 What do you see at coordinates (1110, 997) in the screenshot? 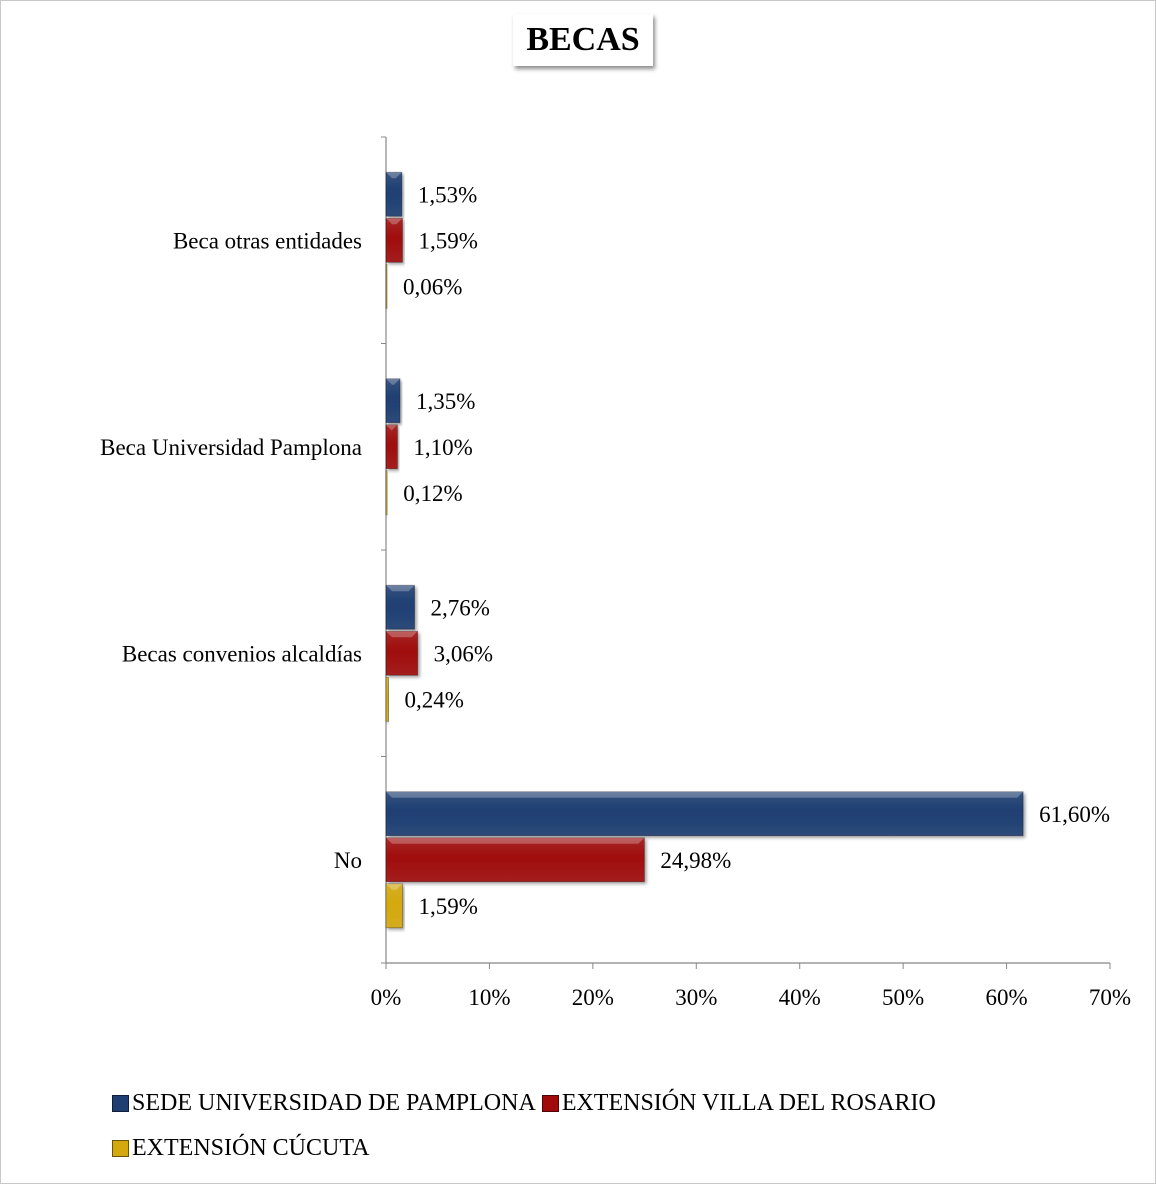
I see `x-tick-label: 70%` at bounding box center [1110, 997].